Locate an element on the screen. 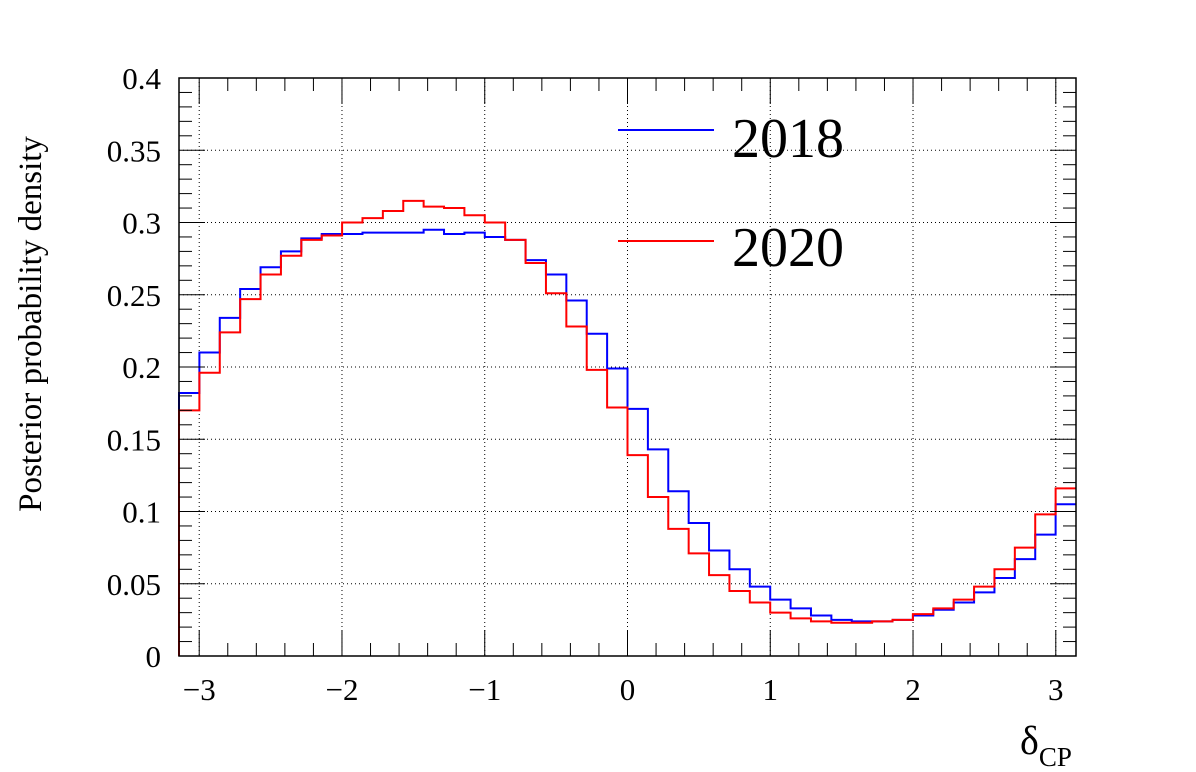 This screenshot has width=1196, height=772. y-tick-label: 0.25 is located at coordinates (134, 295).